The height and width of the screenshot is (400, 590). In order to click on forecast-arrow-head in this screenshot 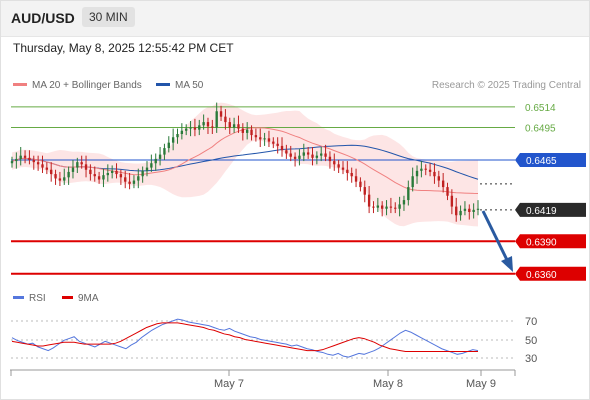, I will do `click(507, 264)`.